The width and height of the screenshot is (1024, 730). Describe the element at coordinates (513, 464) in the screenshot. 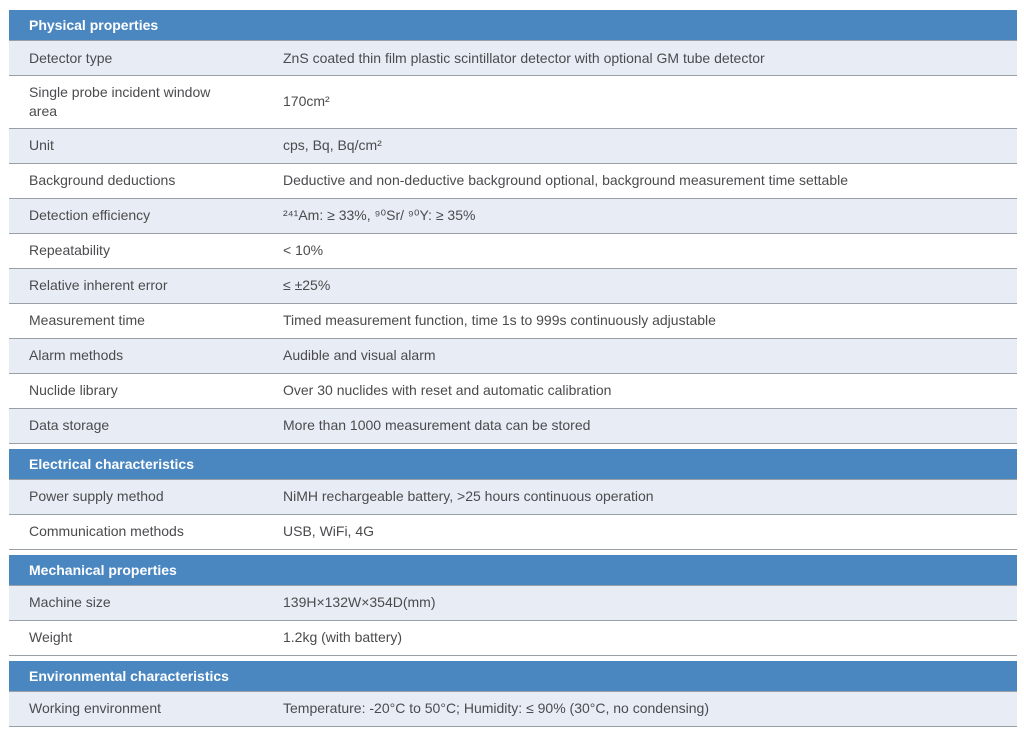

I see `section-header: Electrical characteristics` at that location.